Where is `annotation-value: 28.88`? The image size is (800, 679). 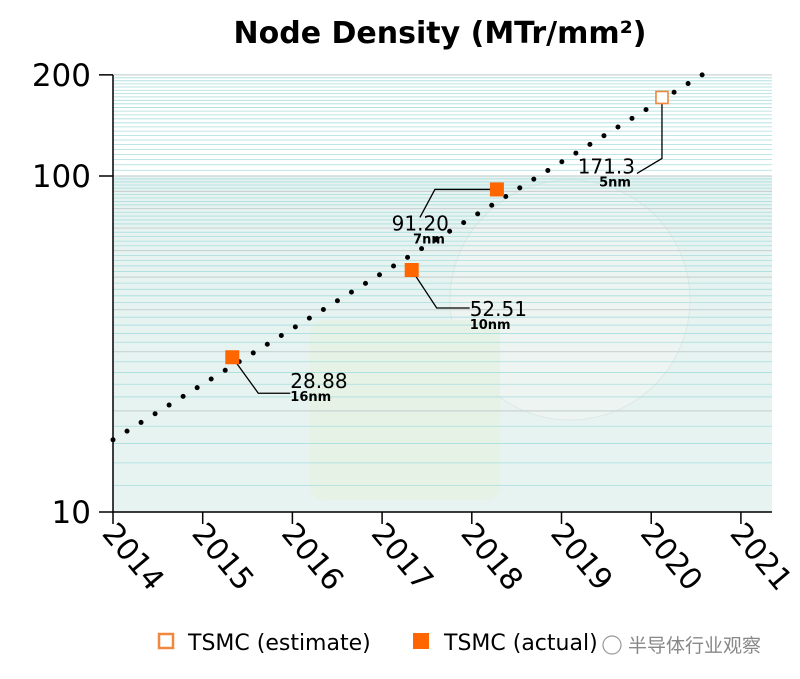 annotation-value: 28.88 is located at coordinates (318, 381).